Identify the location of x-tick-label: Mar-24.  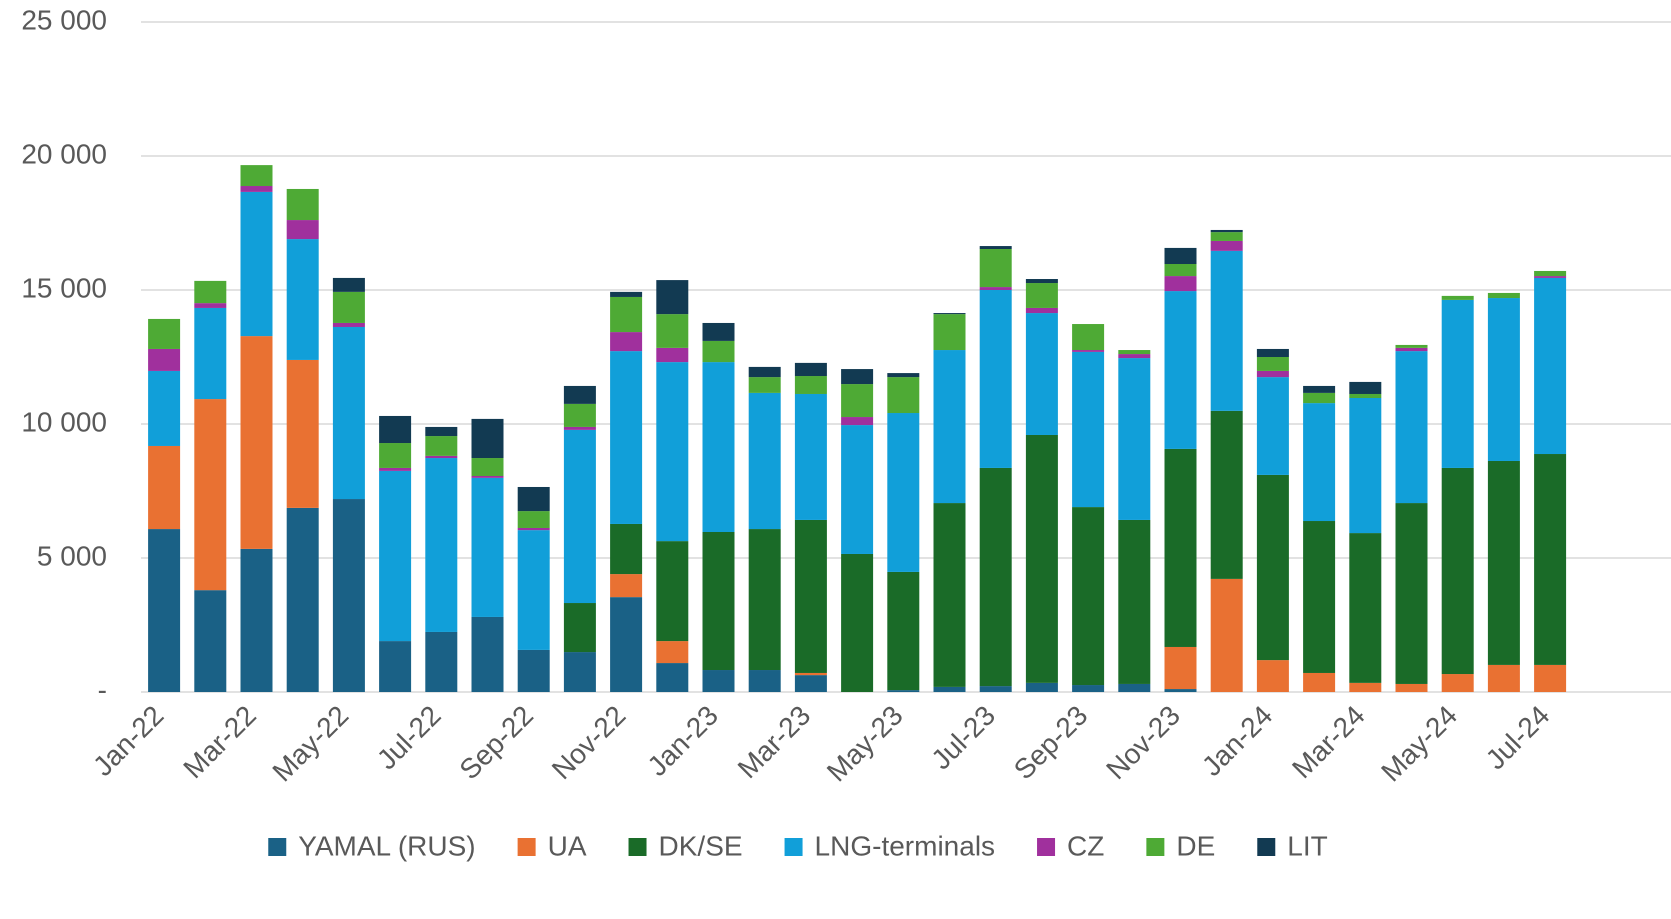
(1328, 742).